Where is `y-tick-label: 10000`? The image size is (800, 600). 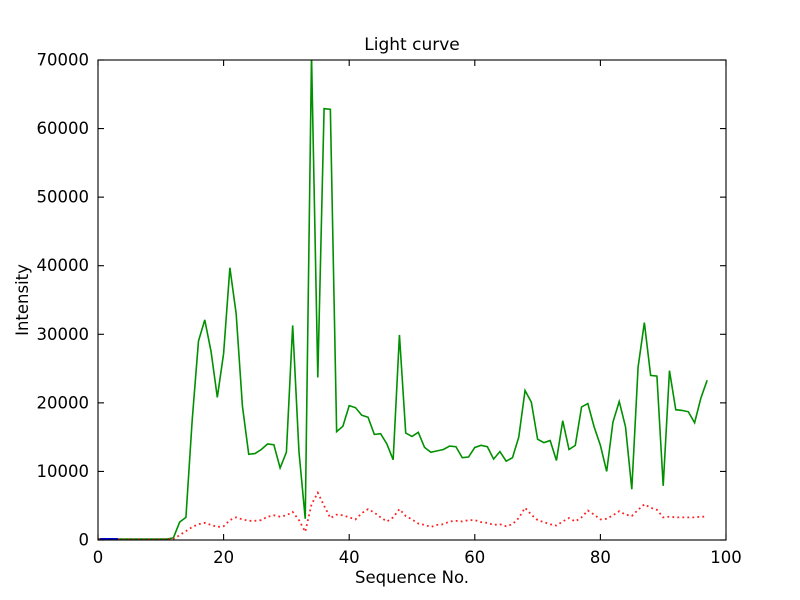
y-tick-label: 10000 is located at coordinates (63, 471).